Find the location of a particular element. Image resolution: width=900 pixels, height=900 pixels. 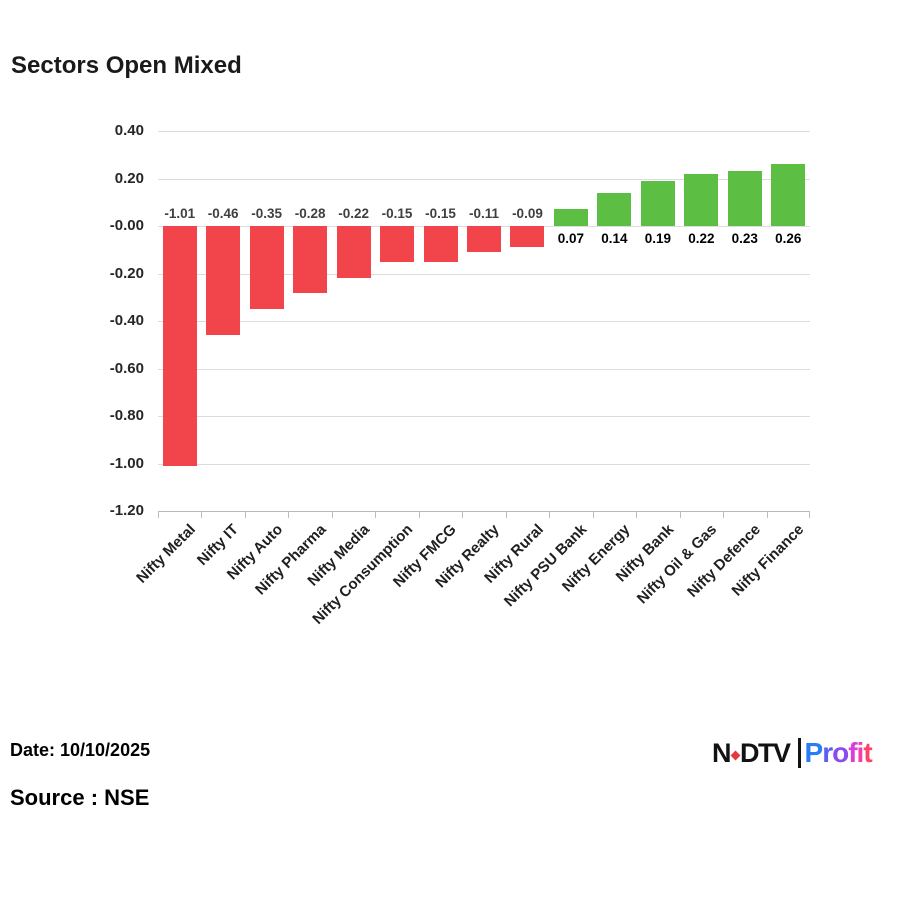

bar-value-label: 0.22 is located at coordinates (701, 238).